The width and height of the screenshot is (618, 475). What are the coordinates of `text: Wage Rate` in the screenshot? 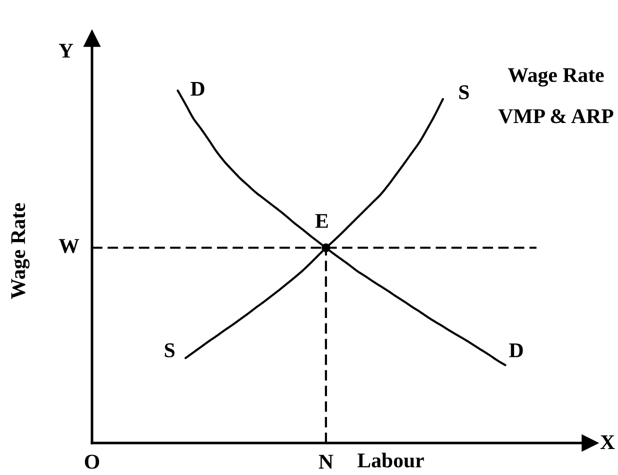 It's located at (556, 77).